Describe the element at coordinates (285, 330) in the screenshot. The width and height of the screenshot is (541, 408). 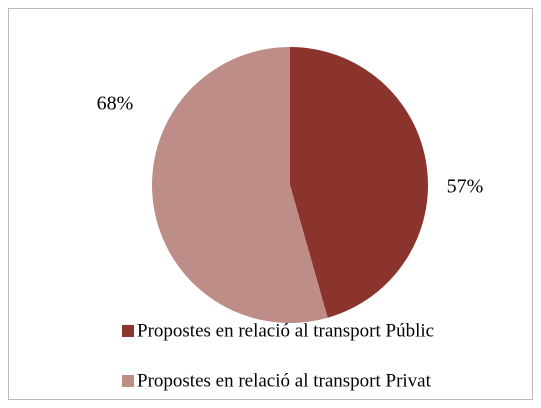
I see `legend-label: Propostes en relació al transport Públic` at that location.